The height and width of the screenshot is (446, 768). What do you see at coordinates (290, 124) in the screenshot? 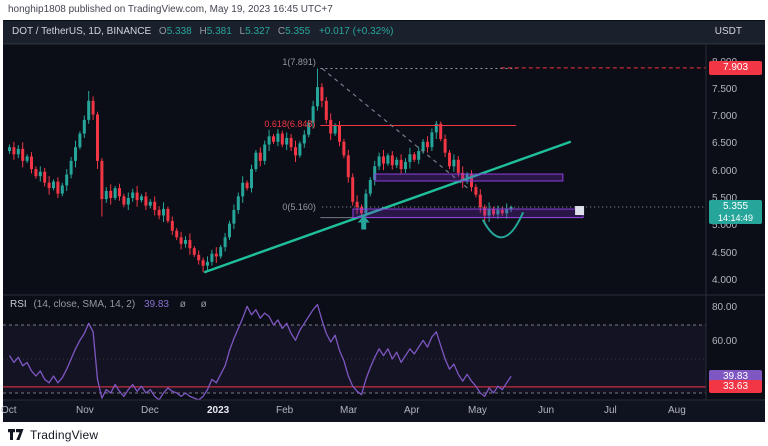
I see `fib-label-0618: 0.618(6.848)` at bounding box center [290, 124].